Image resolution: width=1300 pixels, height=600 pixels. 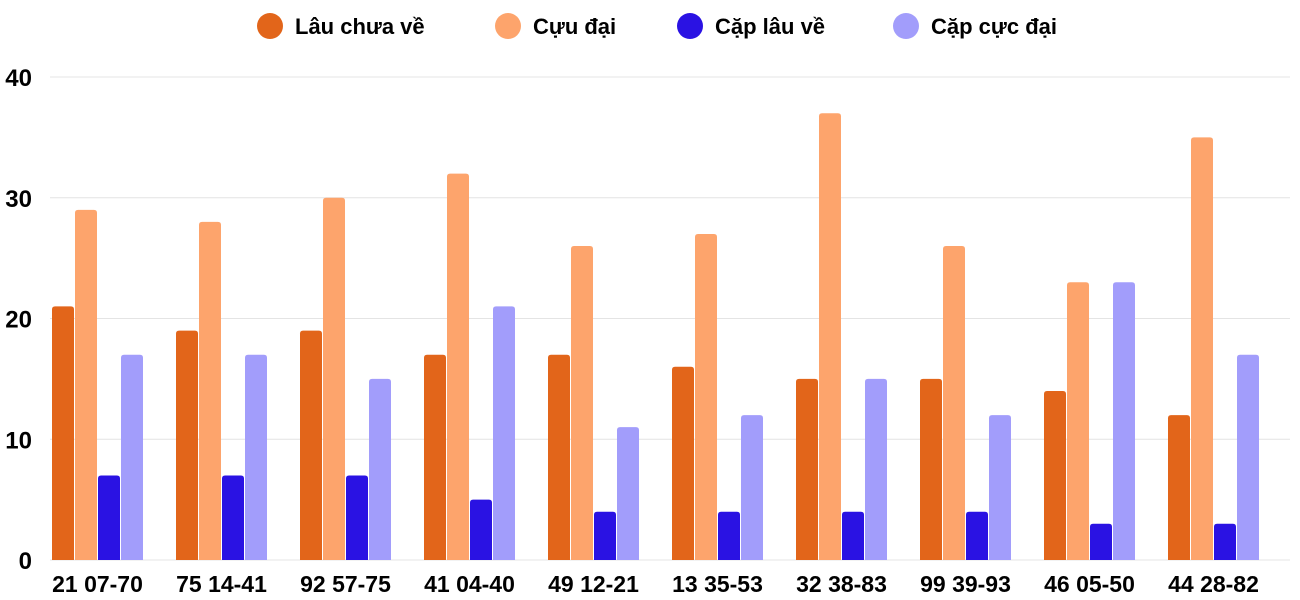 I want to click on x-tick-label: 41 04-40, so click(x=469, y=584).